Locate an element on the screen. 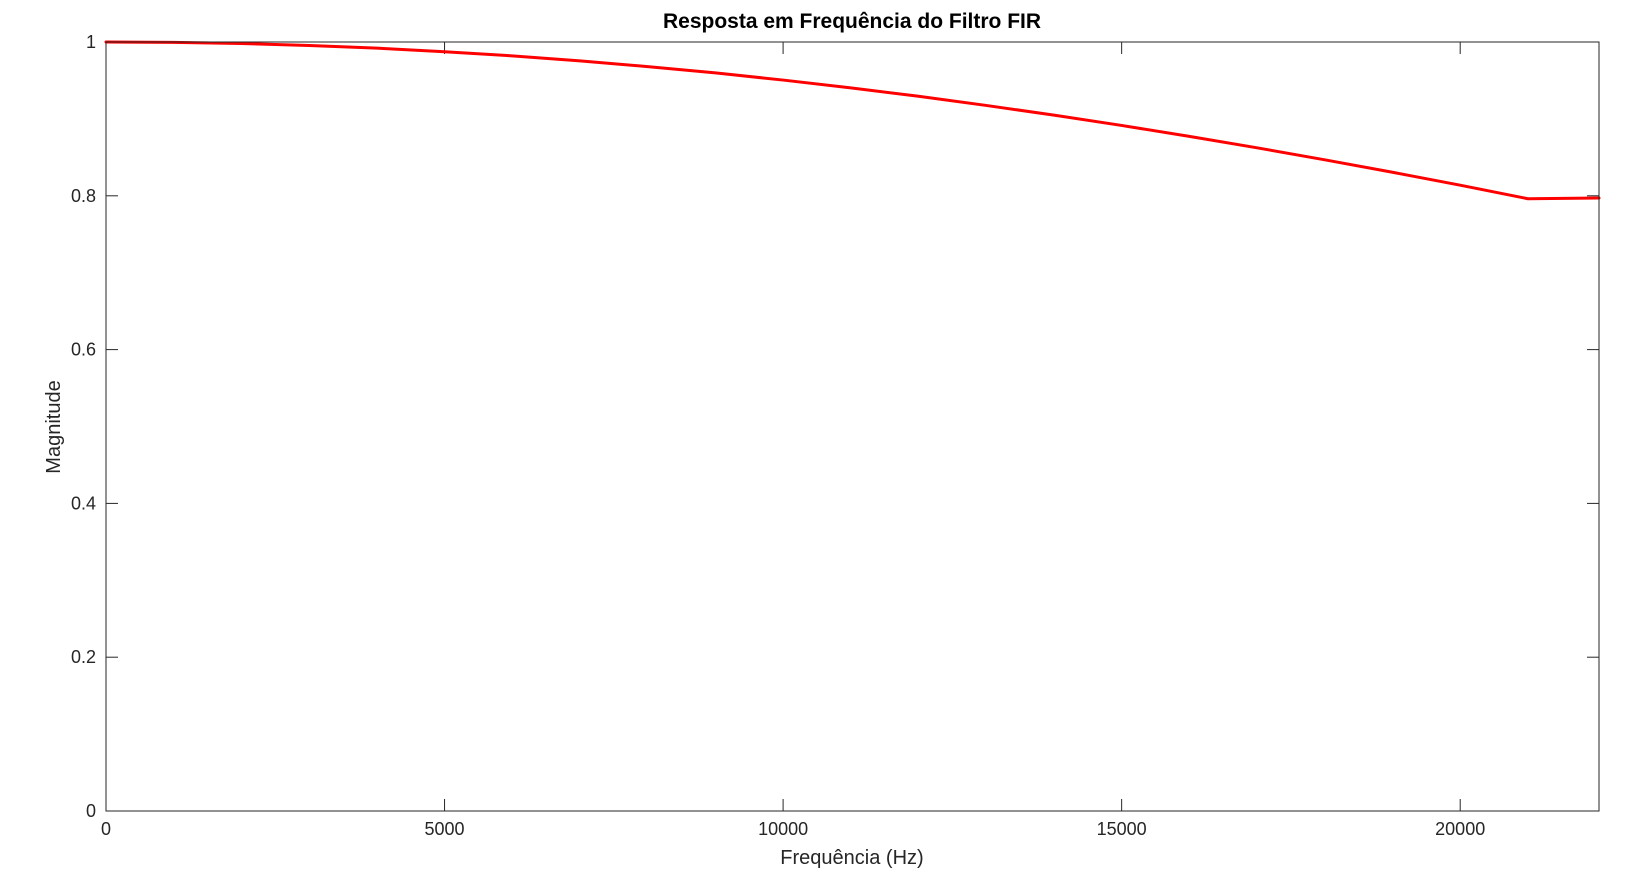 This screenshot has height=876, width=1633. y-tick-label: 0.8 is located at coordinates (83, 196).